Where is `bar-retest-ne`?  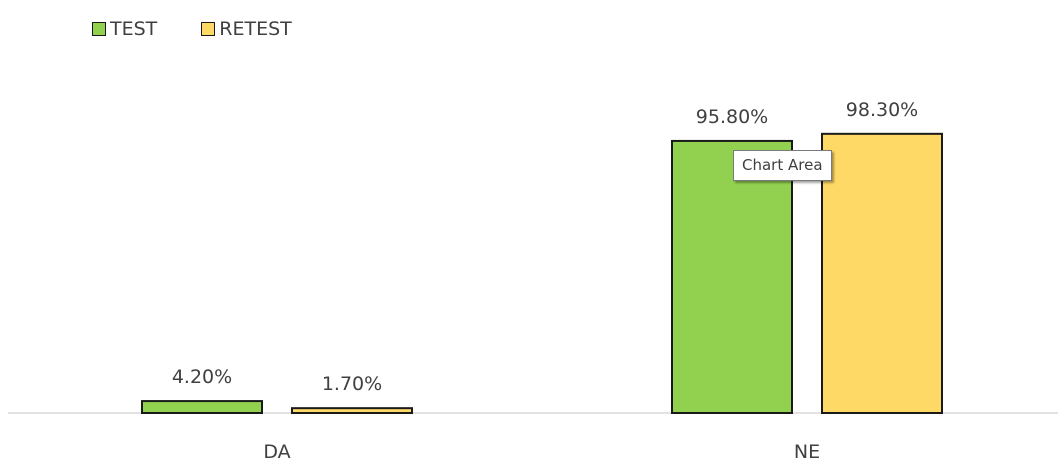 bar-retest-ne is located at coordinates (882, 273).